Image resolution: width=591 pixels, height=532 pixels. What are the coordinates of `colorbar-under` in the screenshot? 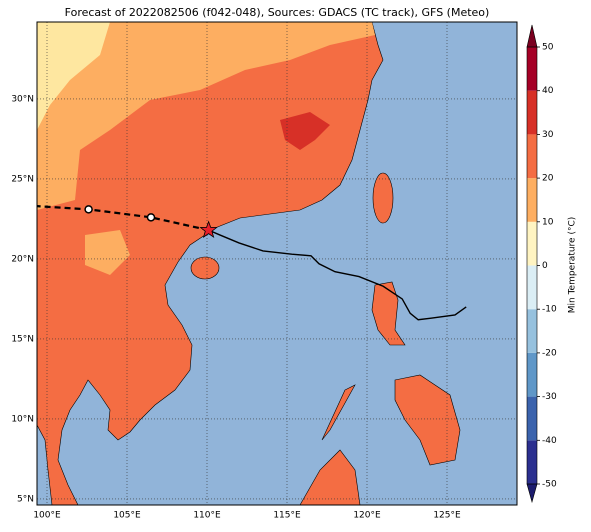 It's located at (532, 493).